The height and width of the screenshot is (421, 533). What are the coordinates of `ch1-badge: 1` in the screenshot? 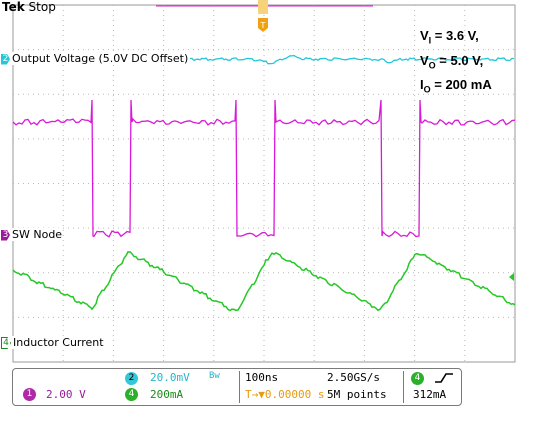 It's located at (29, 394).